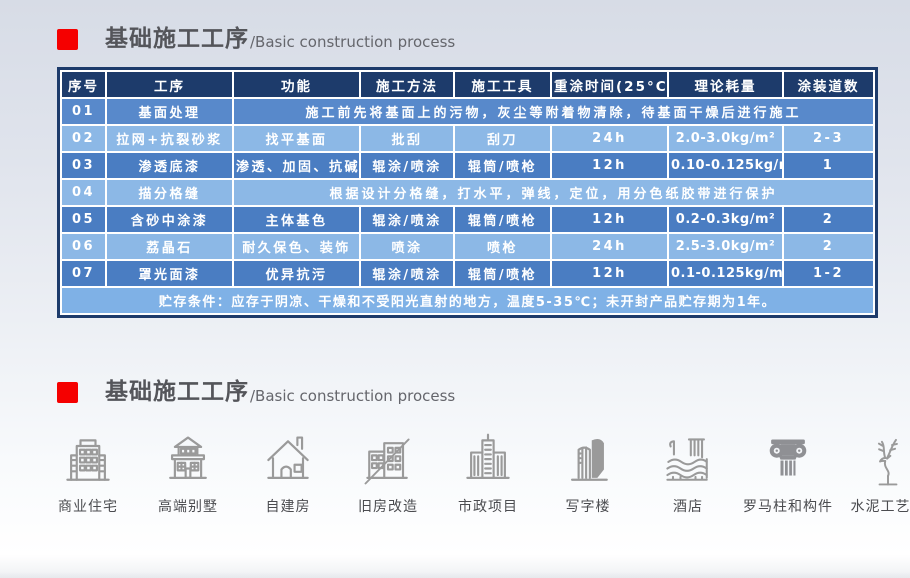 The image size is (910, 578). Describe the element at coordinates (83, 85) in the screenshot. I see `header-no: 序号` at that location.